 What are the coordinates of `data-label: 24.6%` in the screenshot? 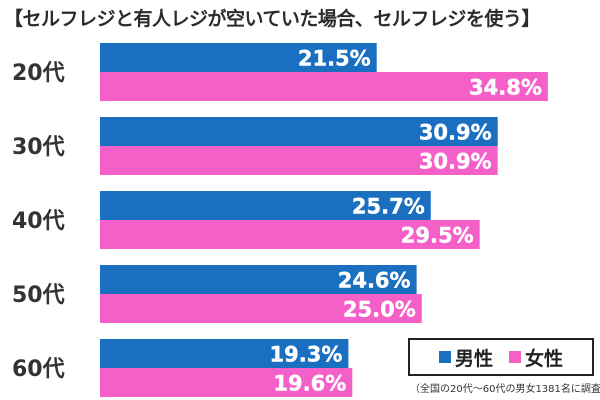 It's located at (374, 281).